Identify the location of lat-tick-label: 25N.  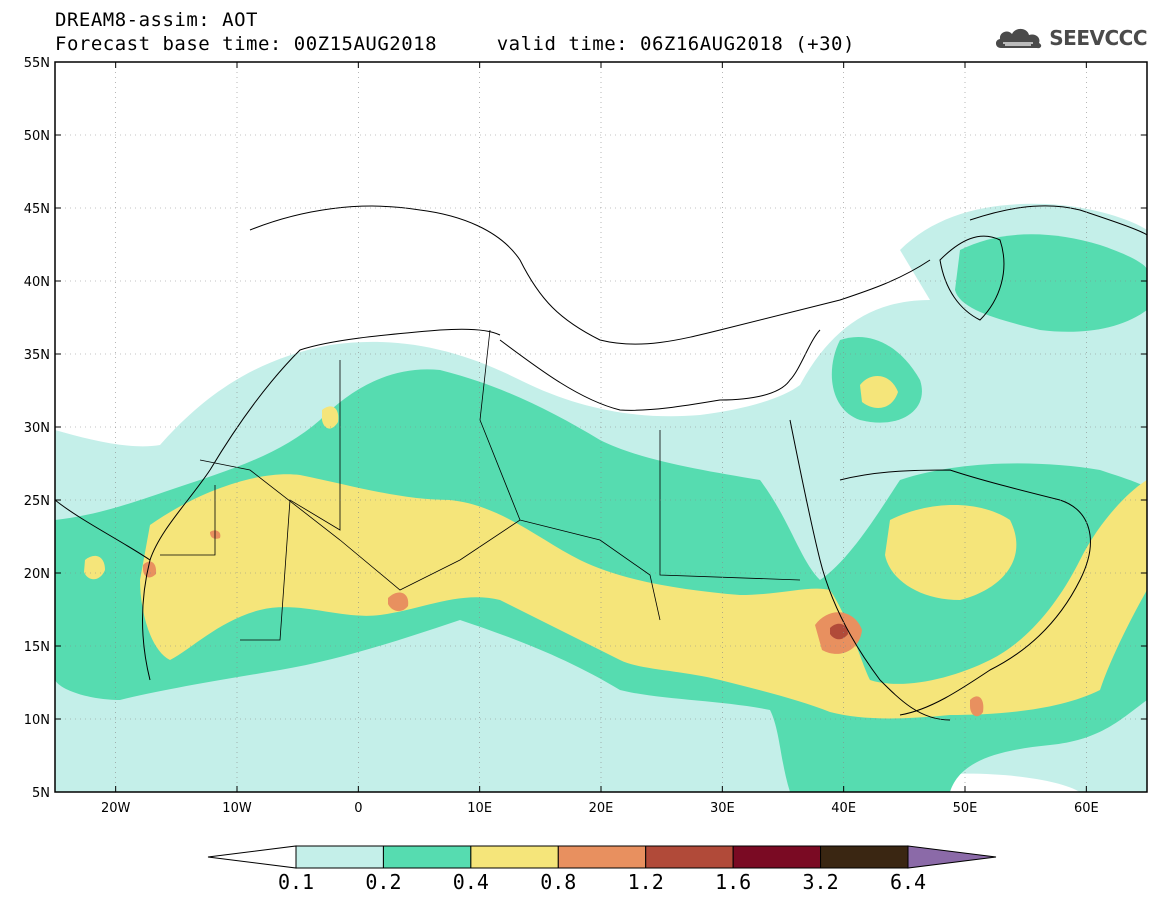
(37, 501).